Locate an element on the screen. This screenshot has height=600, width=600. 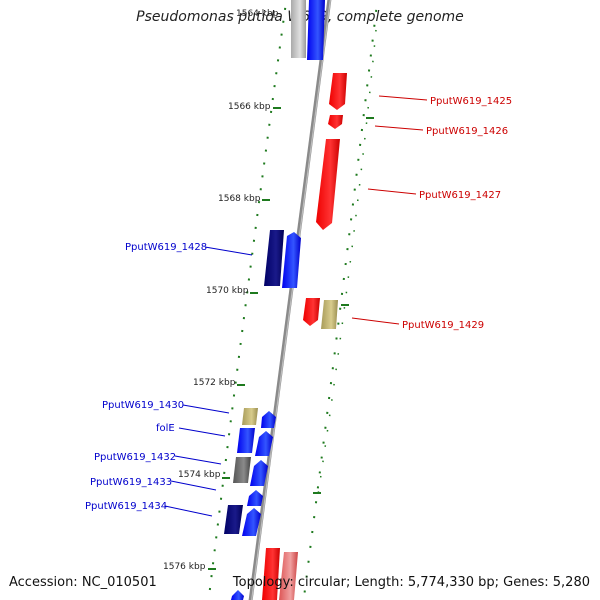
gene-top-gray is located at coordinates (298, 29).